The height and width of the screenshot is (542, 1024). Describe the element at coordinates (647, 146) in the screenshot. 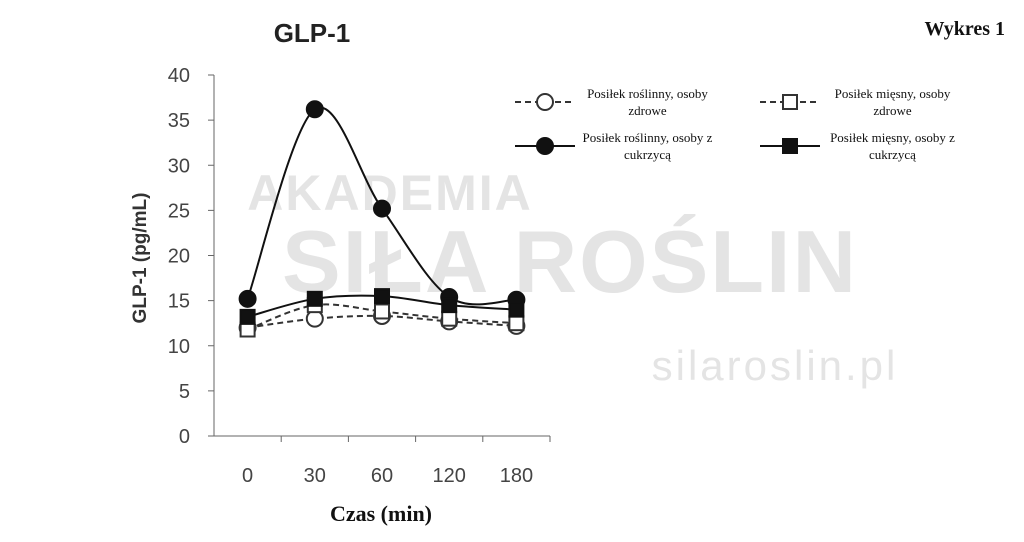

I see `legend-label: Posiłek roślinny, osoby z cukrzycą` at that location.